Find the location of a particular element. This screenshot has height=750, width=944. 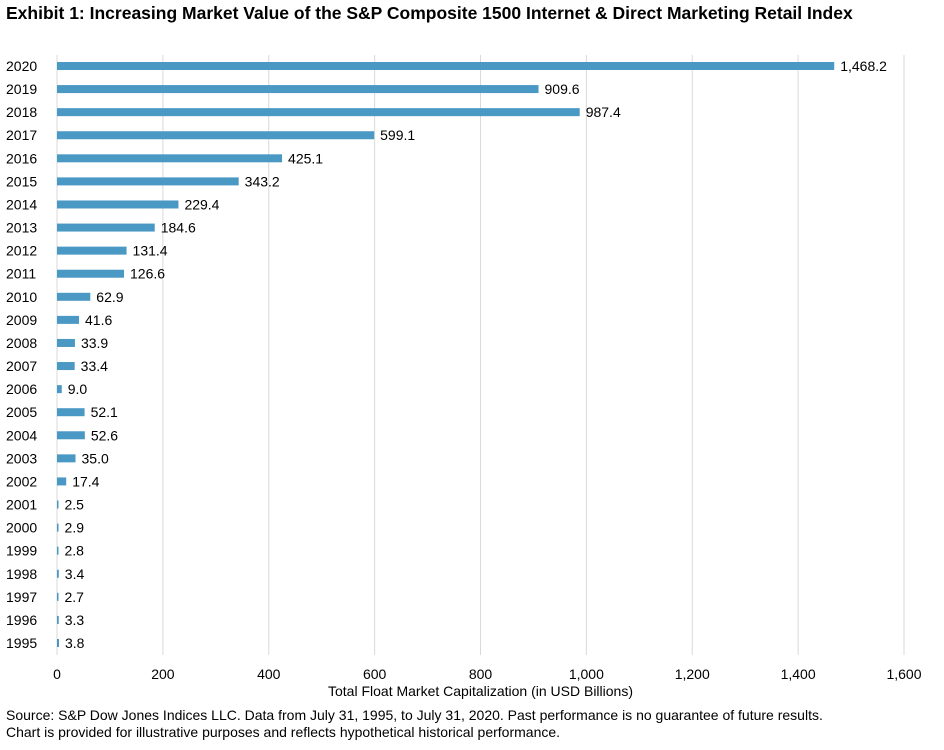

y-tick-label: 2003 is located at coordinates (21, 458).